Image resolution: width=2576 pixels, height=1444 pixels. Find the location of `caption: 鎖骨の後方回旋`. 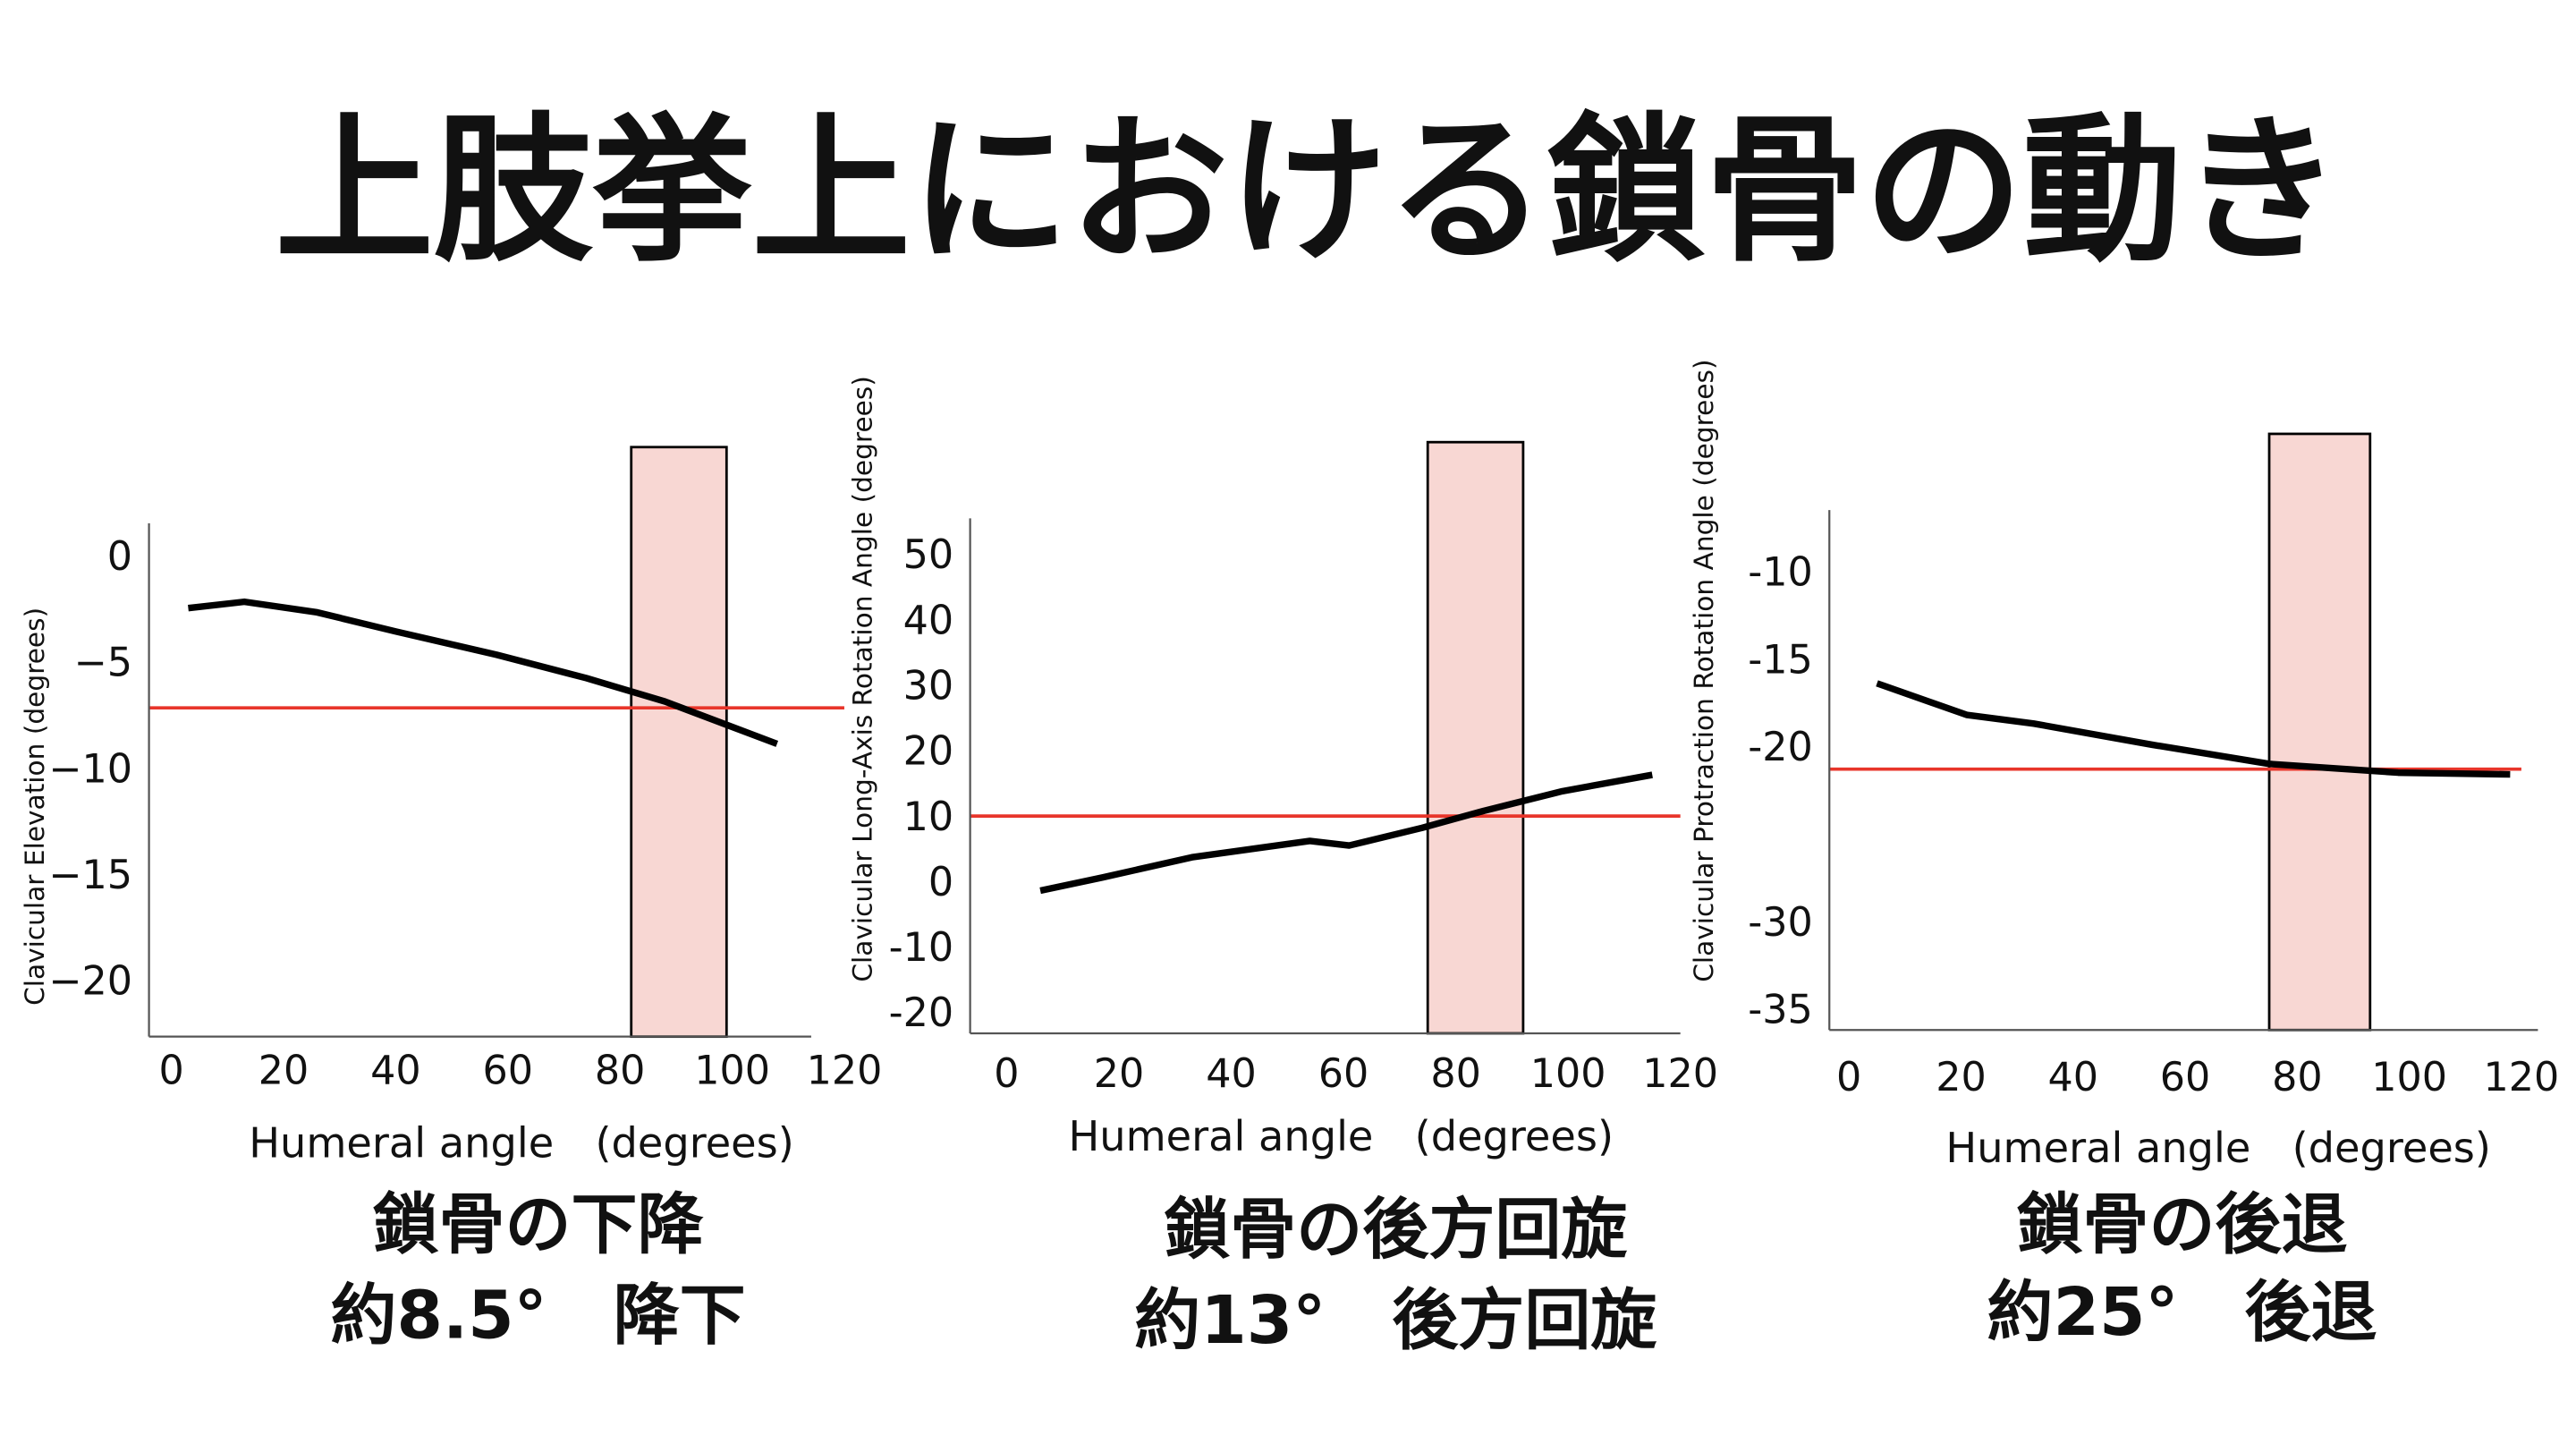

caption: 鎖骨の後方回旋 is located at coordinates (1395, 1229).